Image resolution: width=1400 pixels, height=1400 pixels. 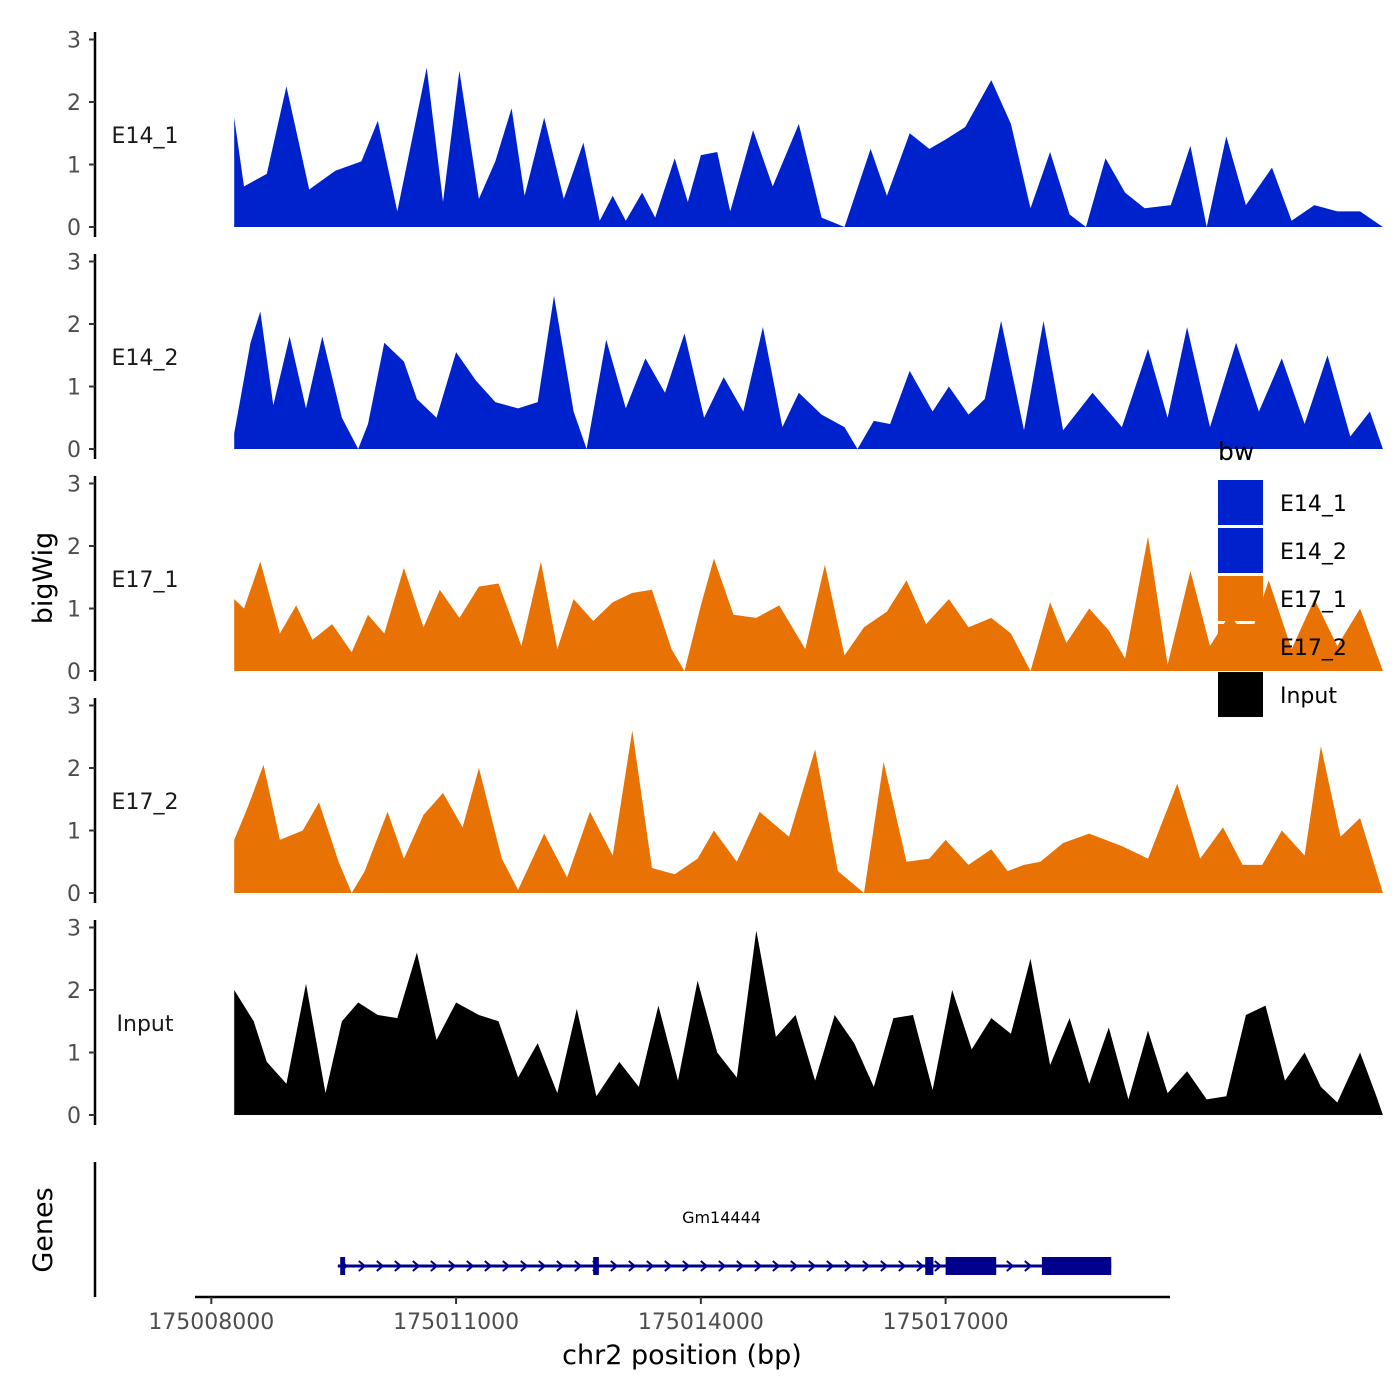 I want to click on track-e17_2: 0 1 2 3 E17_2, so click(x=725, y=801).